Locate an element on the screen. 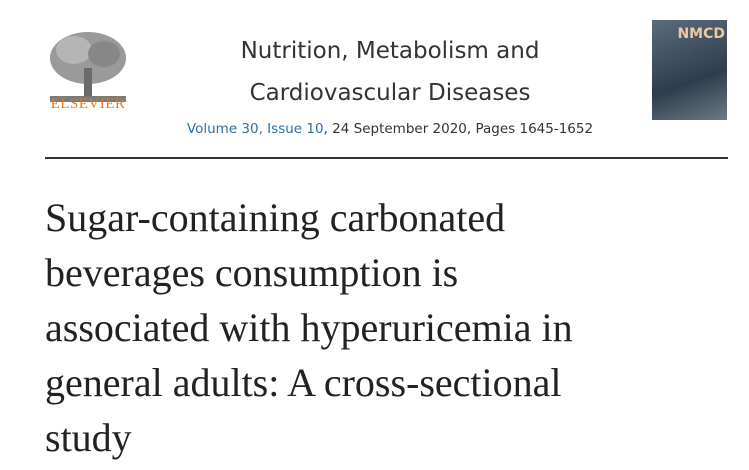  journal-name: Nutrition, Metabolism and is located at coordinates (390, 51).